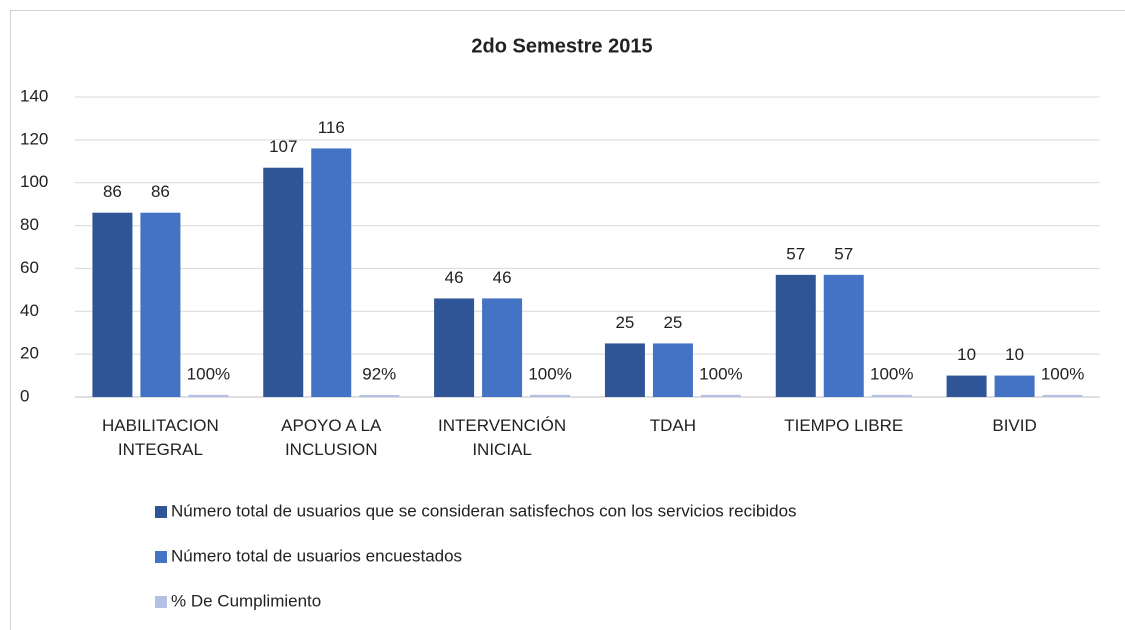 The width and height of the screenshot is (1125, 630). Describe the element at coordinates (844, 425) in the screenshot. I see `x-tick-label: TIEMPO LIBRE` at that location.